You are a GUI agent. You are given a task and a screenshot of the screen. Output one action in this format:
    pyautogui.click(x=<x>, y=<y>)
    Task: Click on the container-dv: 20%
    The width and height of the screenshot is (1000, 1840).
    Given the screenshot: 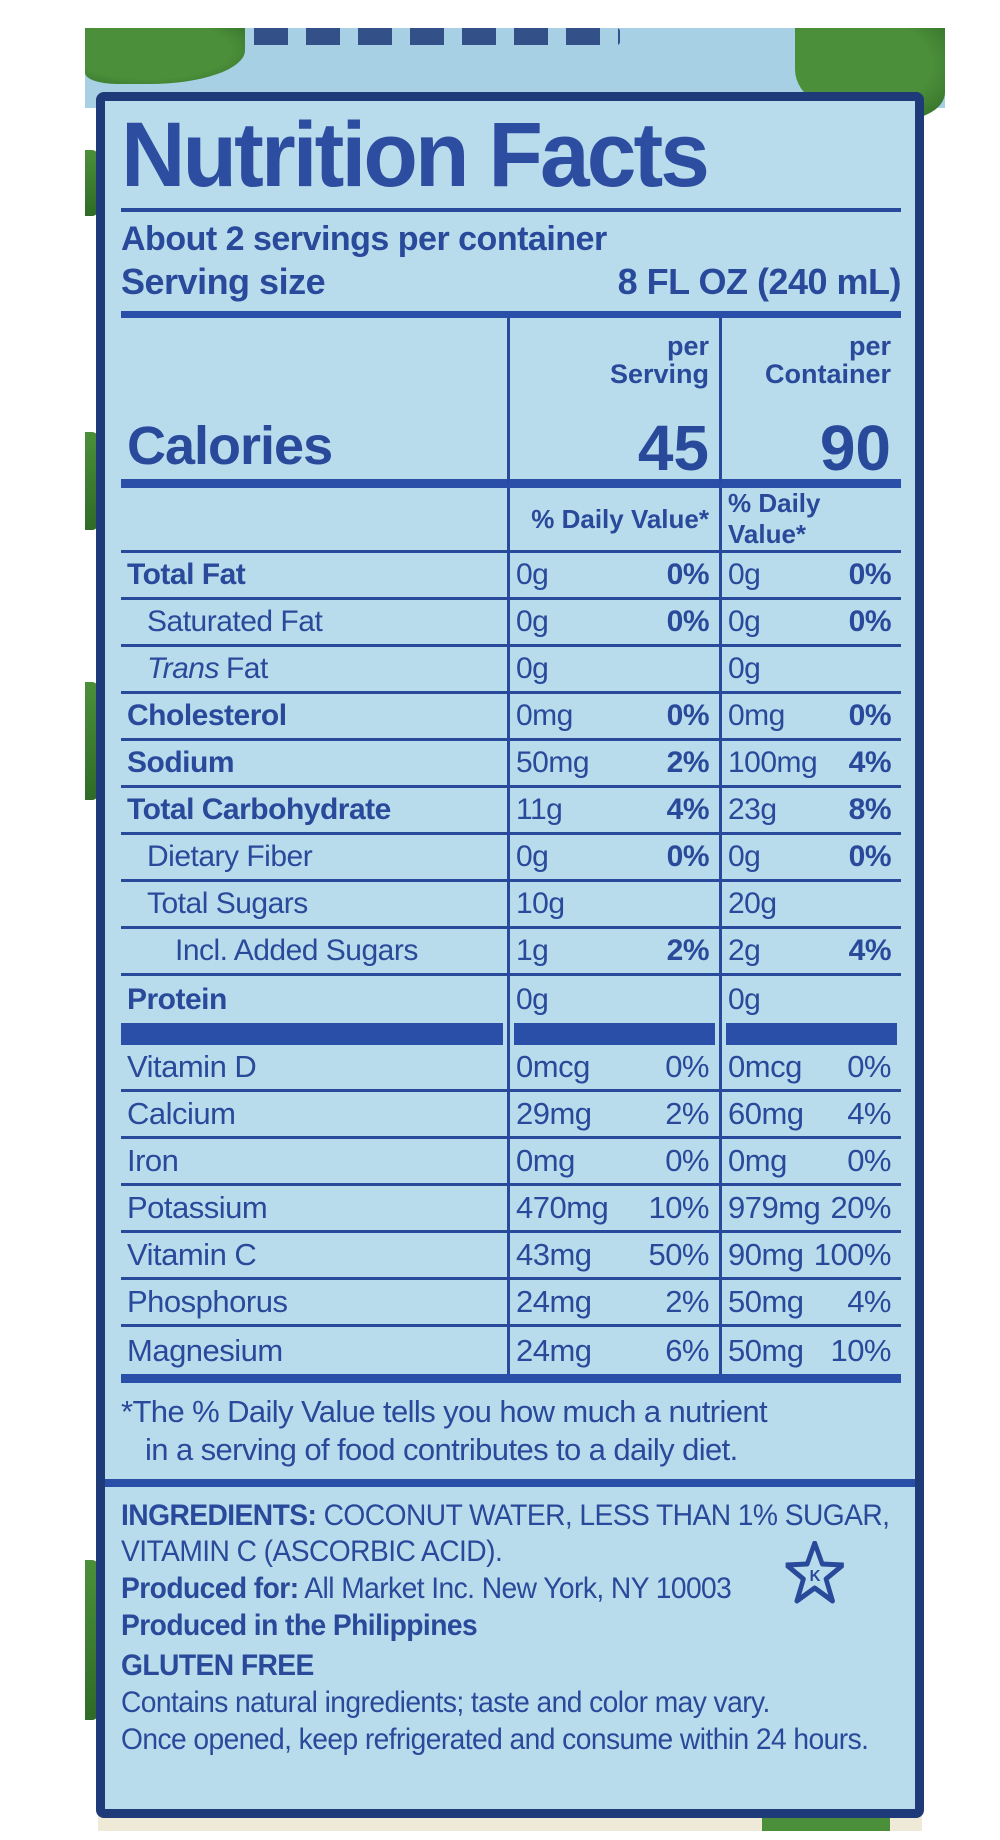 What is the action you would take?
    pyautogui.click(x=860, y=1208)
    